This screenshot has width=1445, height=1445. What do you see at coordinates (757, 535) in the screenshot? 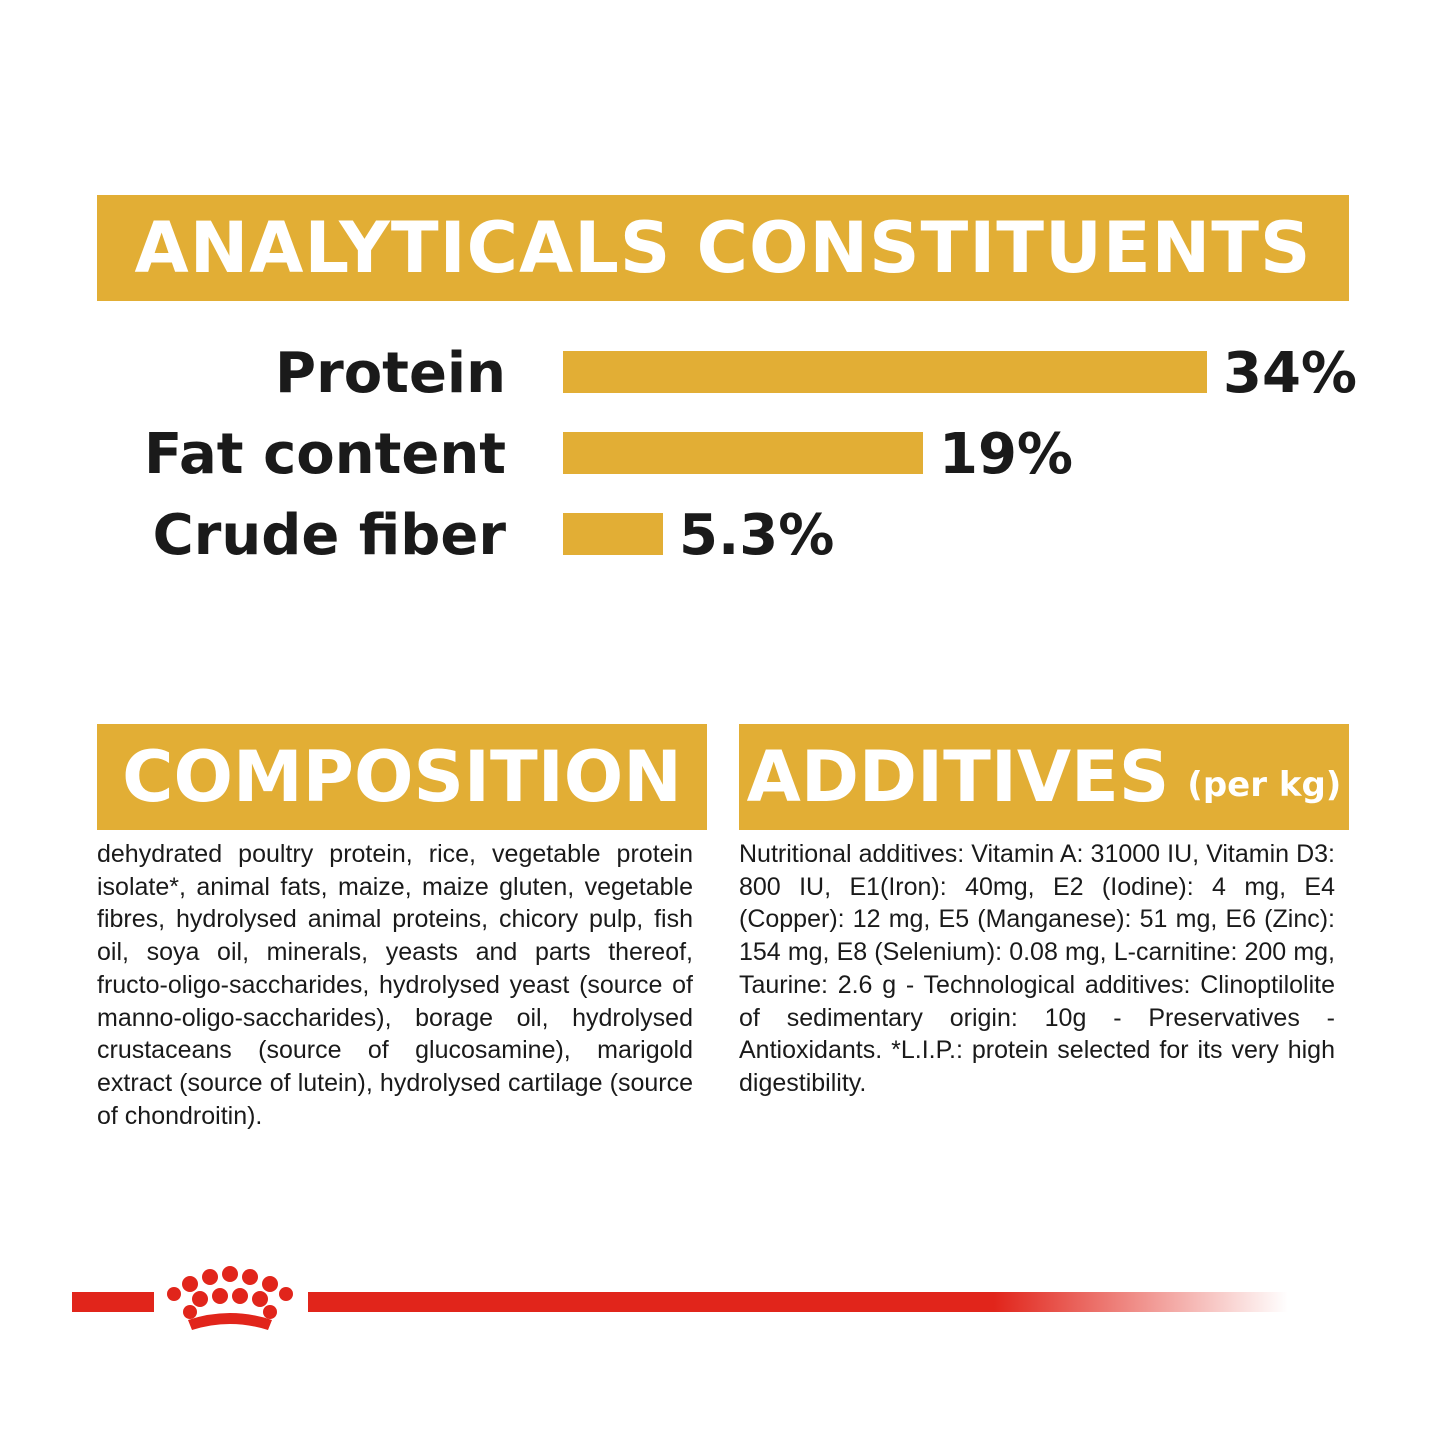
I see `bar-value-label: 5.3%` at bounding box center [757, 535].